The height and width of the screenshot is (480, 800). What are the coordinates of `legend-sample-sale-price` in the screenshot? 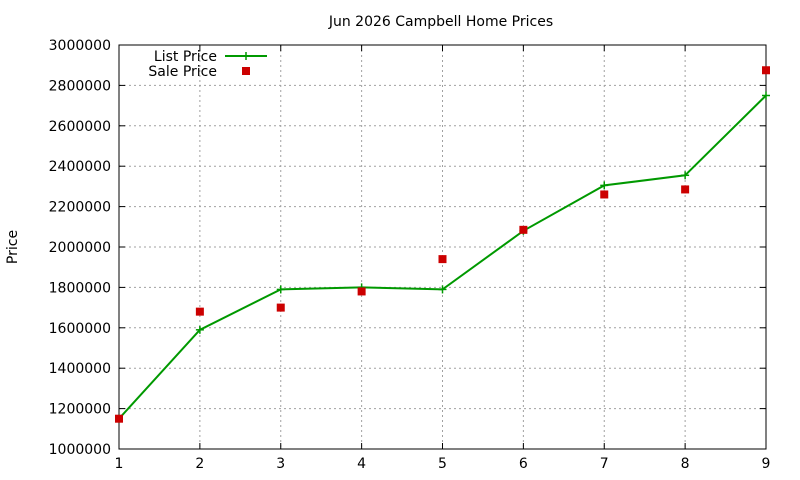 It's located at (246, 71).